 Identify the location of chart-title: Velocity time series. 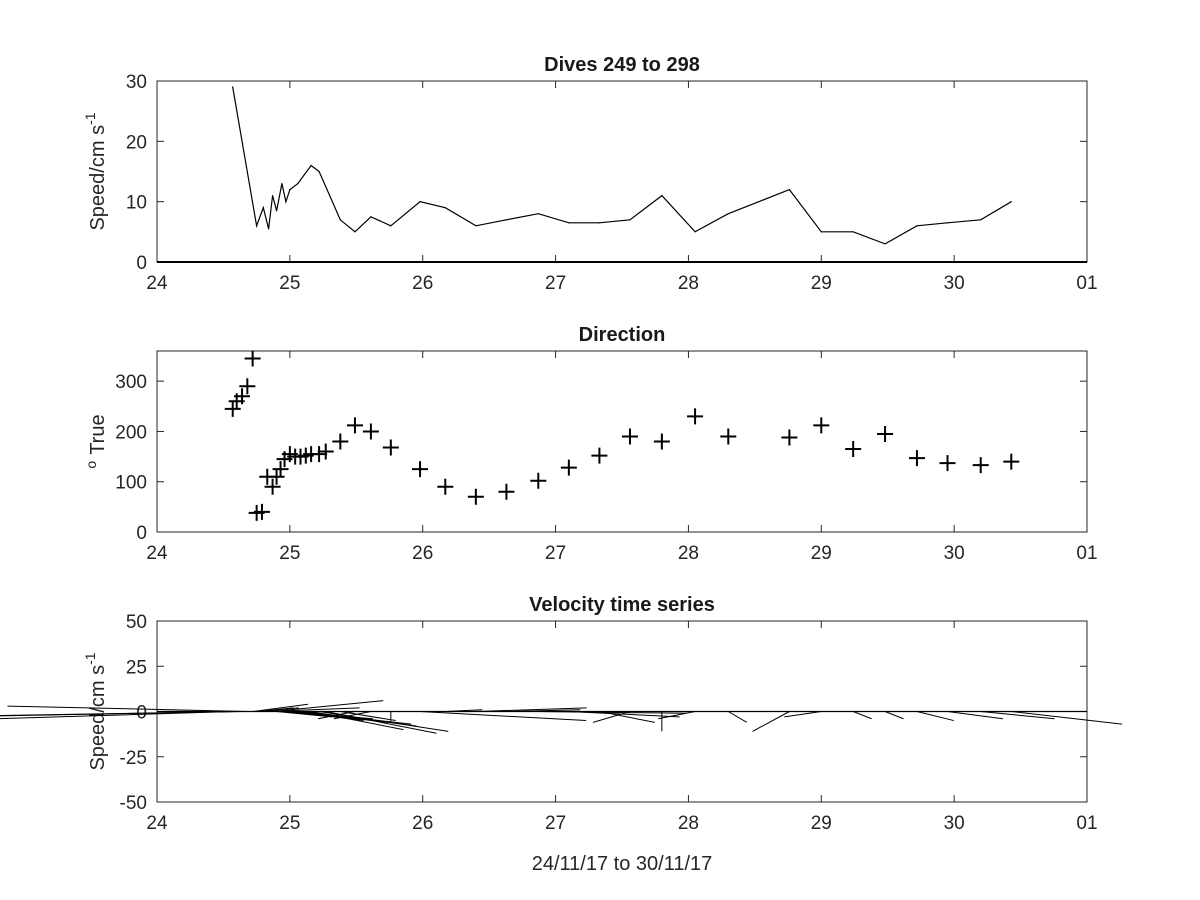
(622, 605).